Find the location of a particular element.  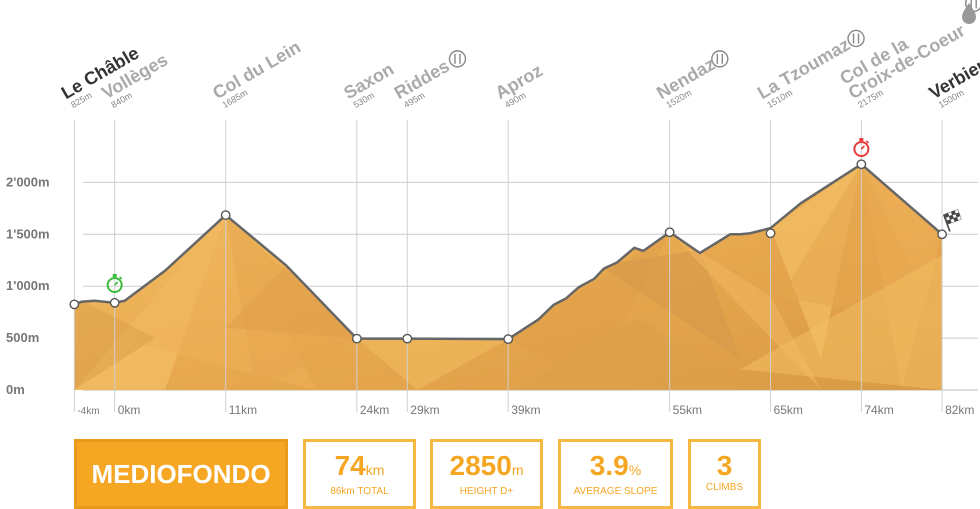

location-name: Col du Lein is located at coordinates (256, 70).